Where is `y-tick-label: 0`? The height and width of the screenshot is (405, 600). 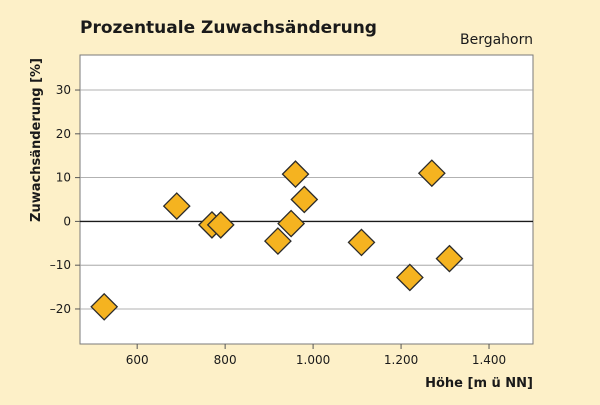 y-tick-label: 0 is located at coordinates (67, 221).